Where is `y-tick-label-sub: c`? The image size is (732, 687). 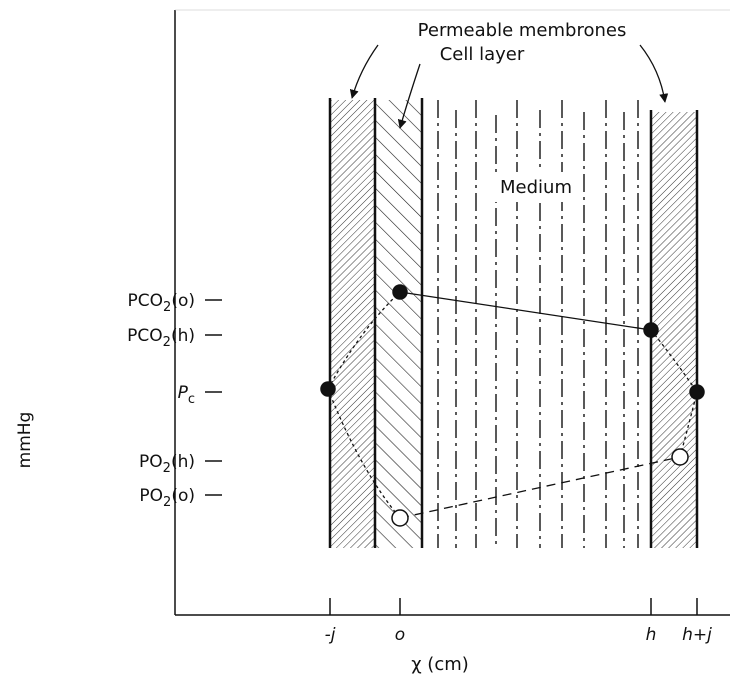 y-tick-label-sub: c is located at coordinates (191, 399).